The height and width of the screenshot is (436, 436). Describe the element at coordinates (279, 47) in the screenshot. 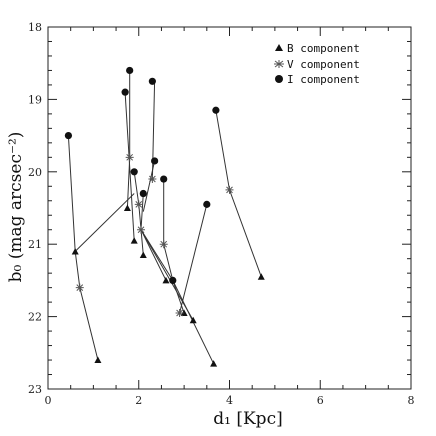

I see `legend-b-marker` at that location.